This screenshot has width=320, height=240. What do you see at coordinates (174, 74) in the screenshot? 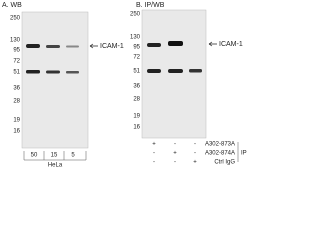
I see `blot-b` at bounding box center [174, 74].